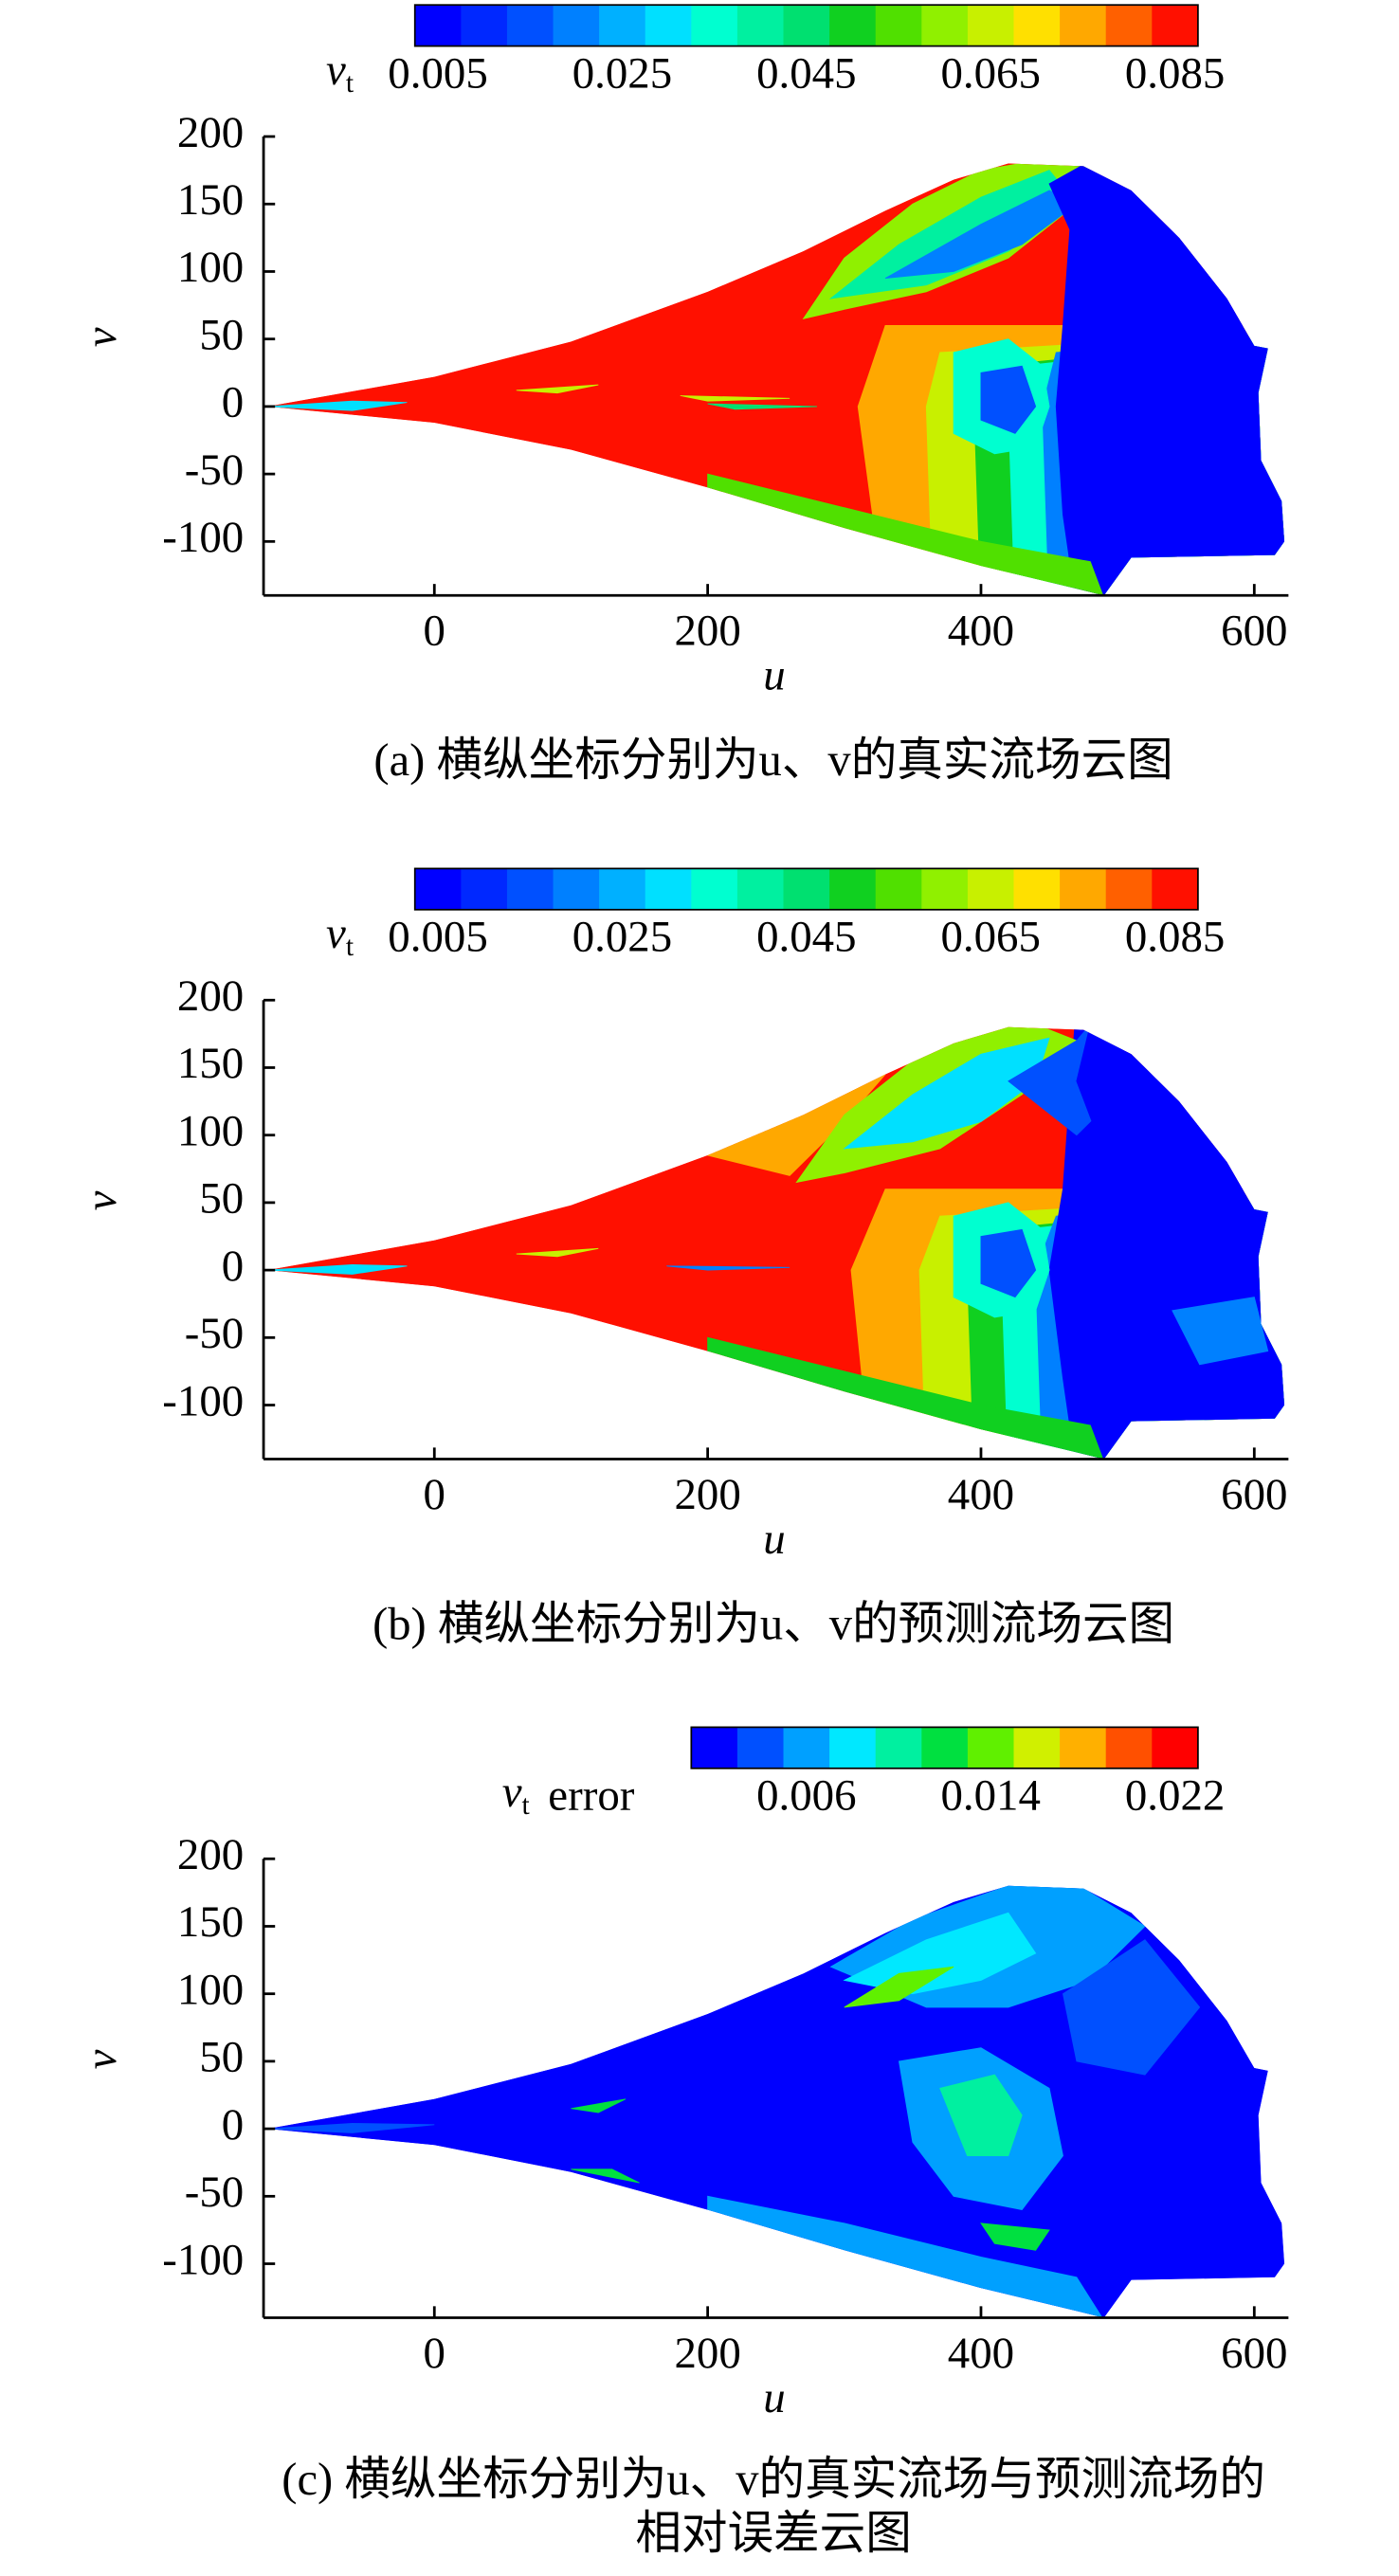 This screenshot has height=2576, width=1399. I want to click on x-tick-label: 600, so click(1254, 631).